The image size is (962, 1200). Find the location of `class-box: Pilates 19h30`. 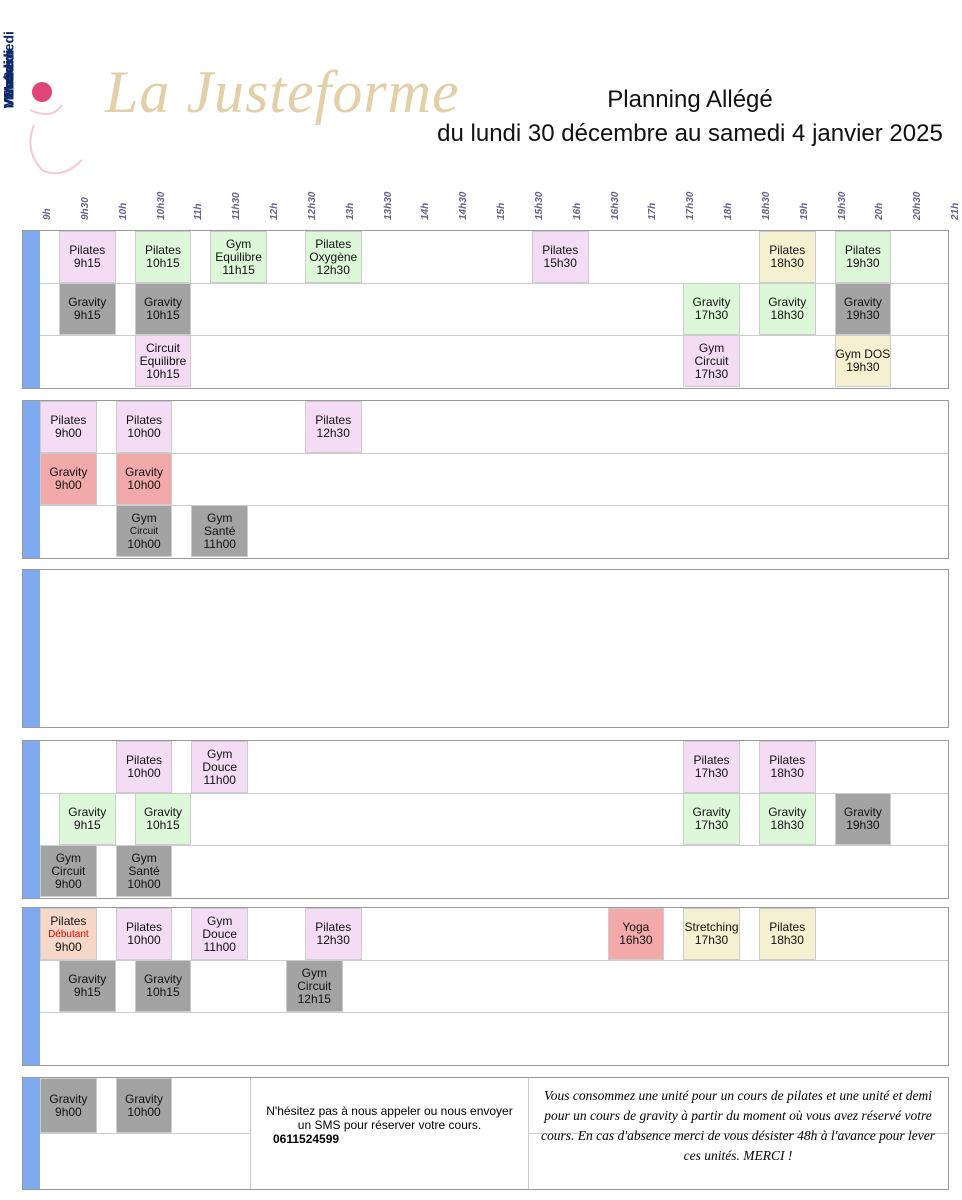

class-box: Pilates 19h30 is located at coordinates (863, 257).